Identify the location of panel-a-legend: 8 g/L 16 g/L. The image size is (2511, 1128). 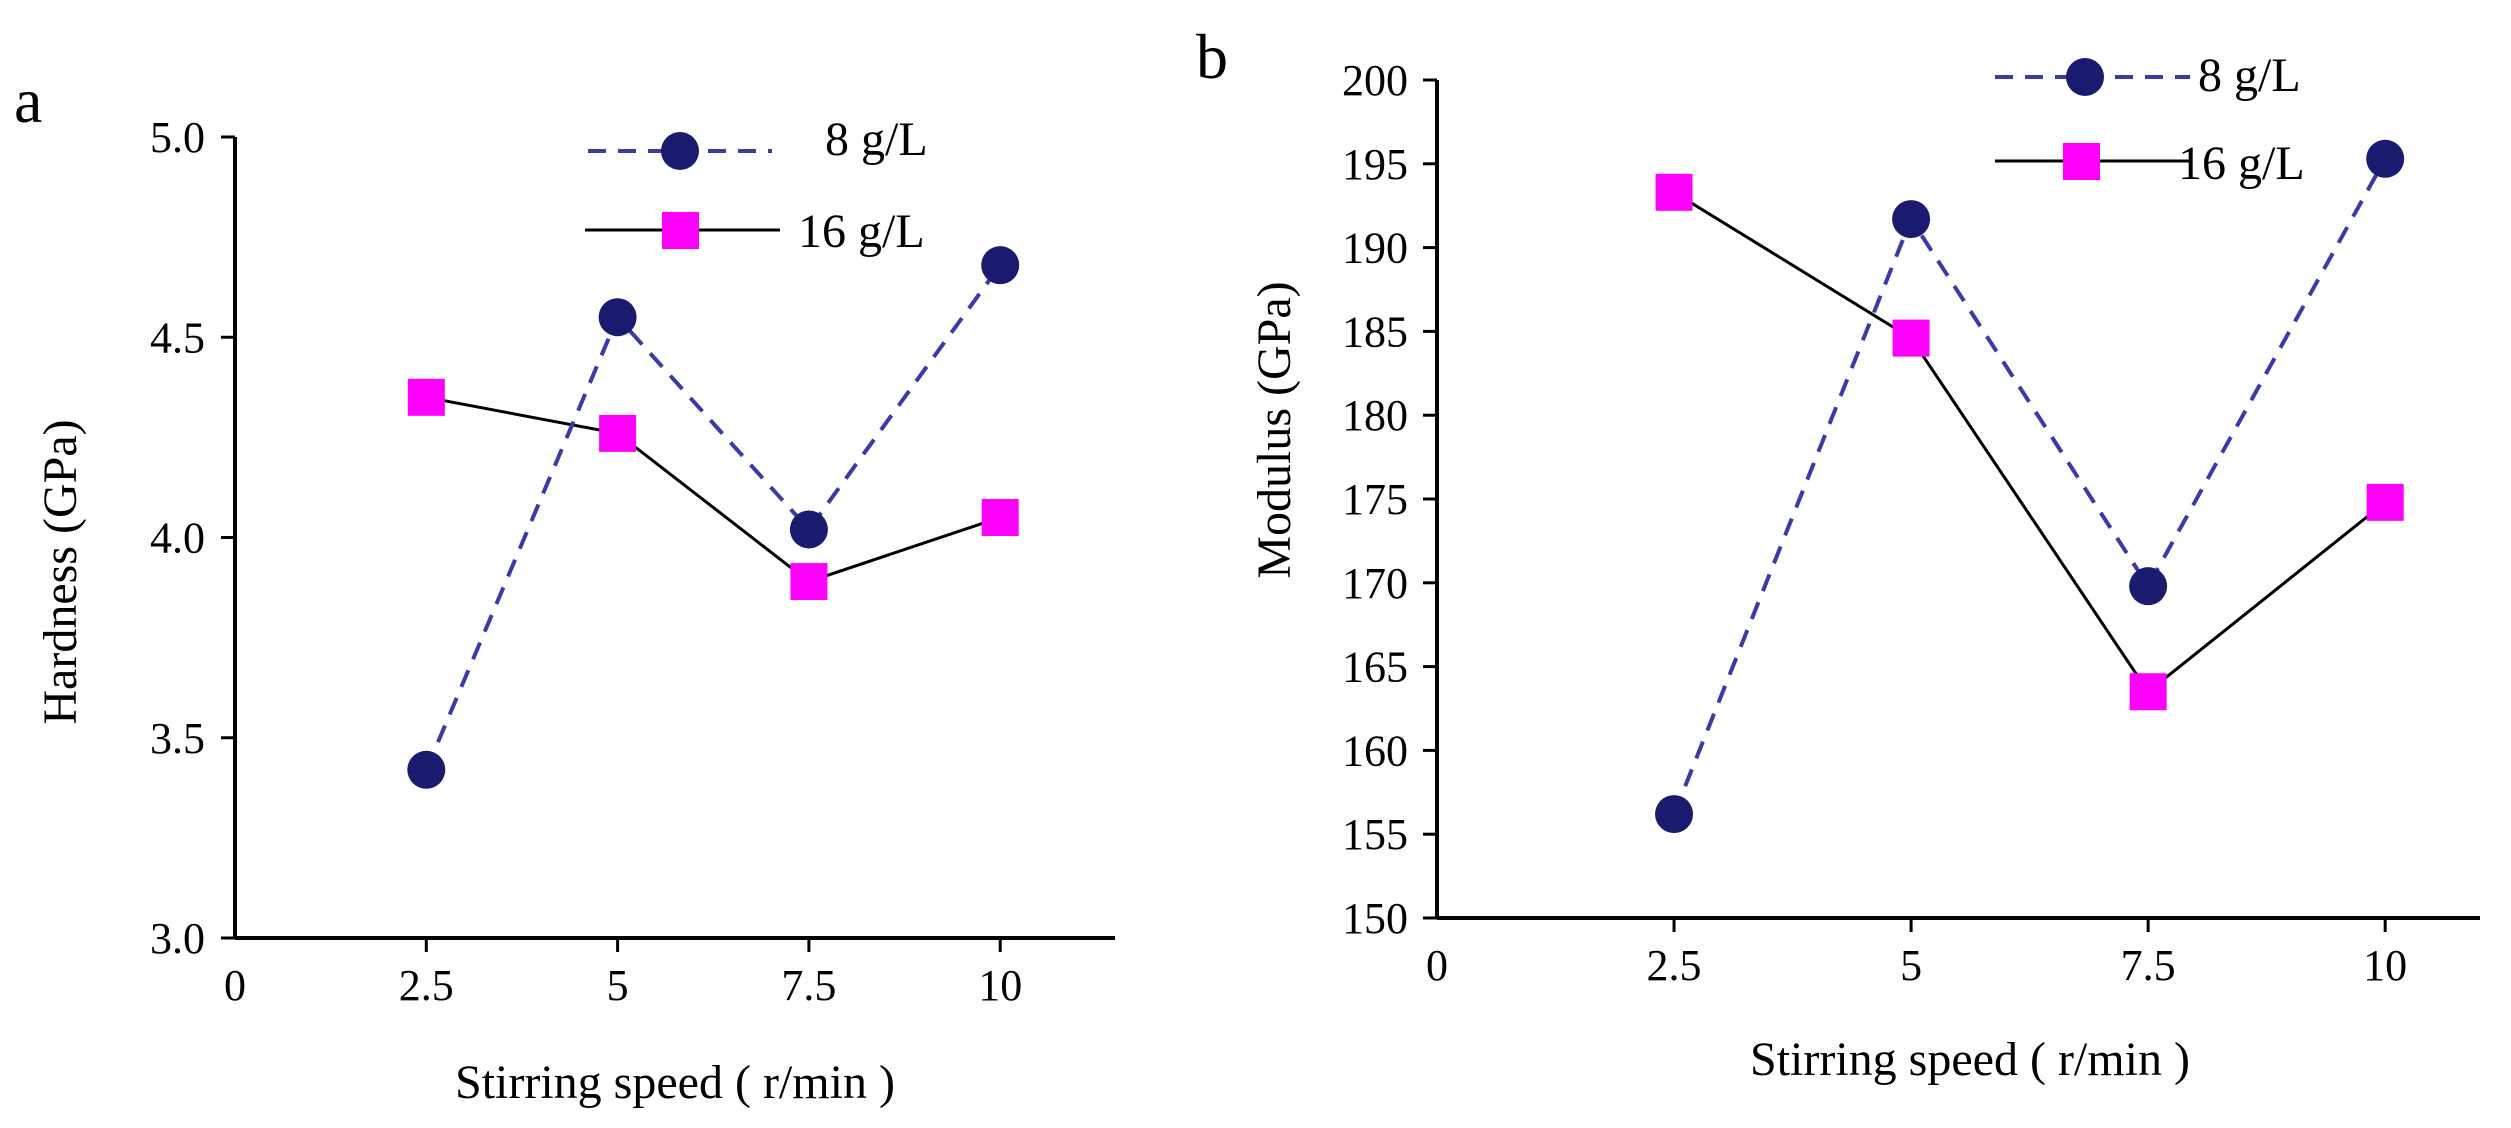
(756, 185).